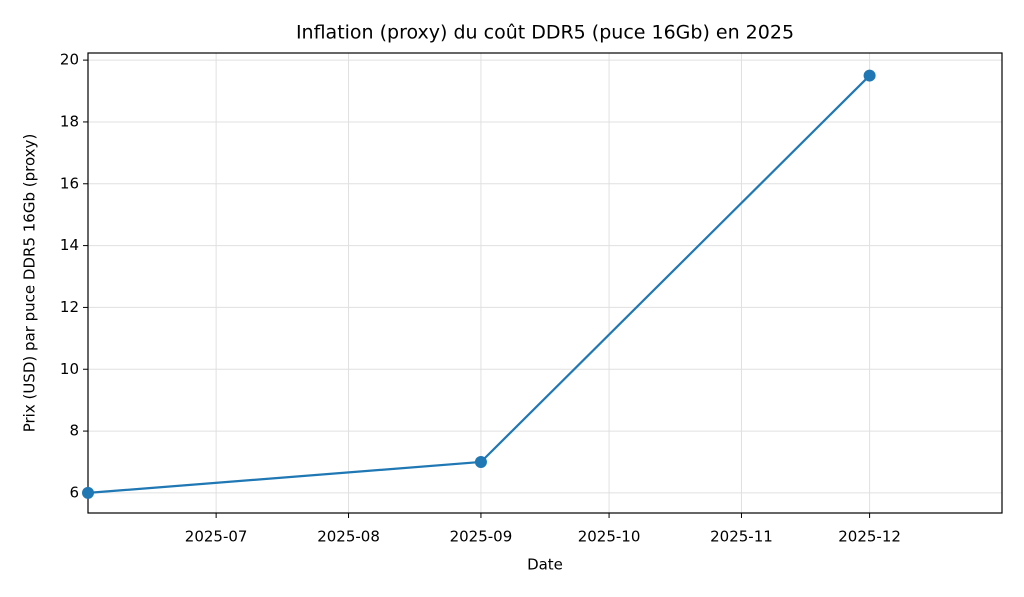 This screenshot has width=1024, height=597. Describe the element at coordinates (74, 492) in the screenshot. I see `y-tick-label: 6` at that location.